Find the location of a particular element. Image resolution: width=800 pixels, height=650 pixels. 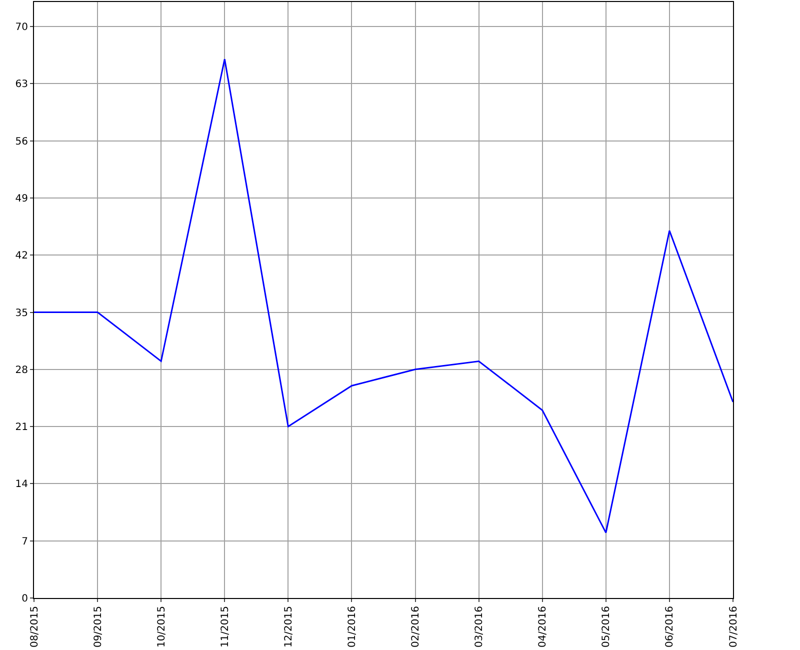

y-tick-label: 0 is located at coordinates (25, 599).